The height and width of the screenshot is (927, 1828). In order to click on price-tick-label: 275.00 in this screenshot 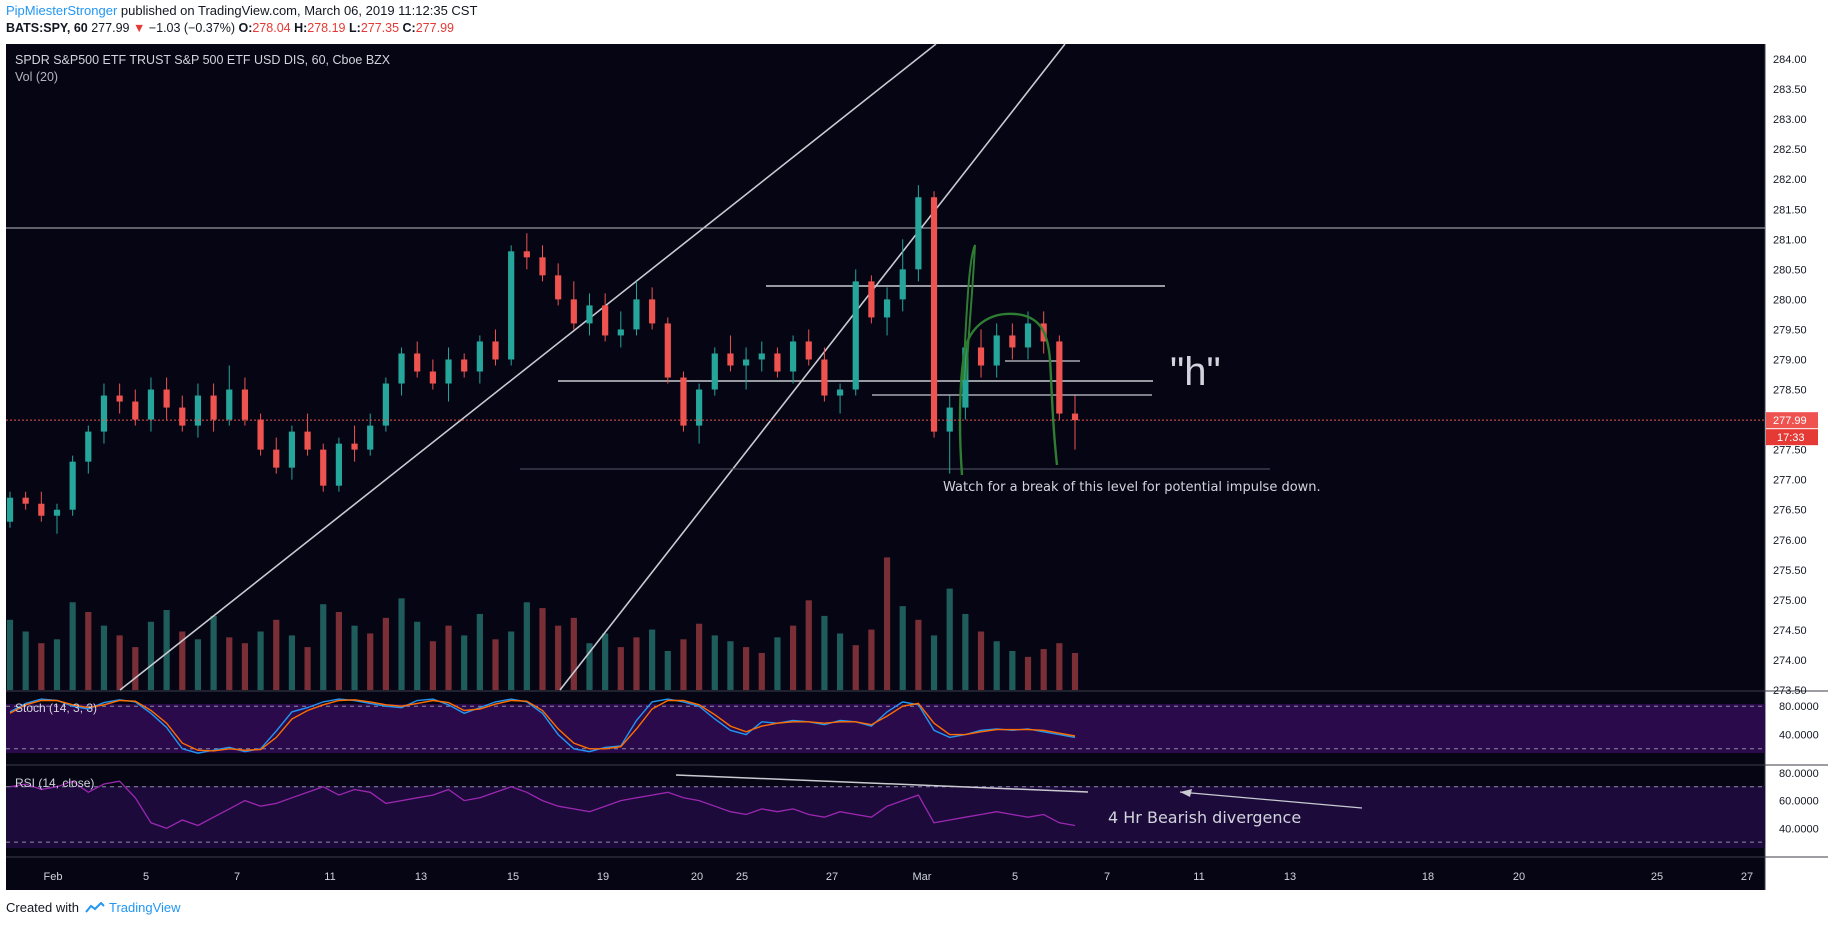, I will do `click(1790, 601)`.